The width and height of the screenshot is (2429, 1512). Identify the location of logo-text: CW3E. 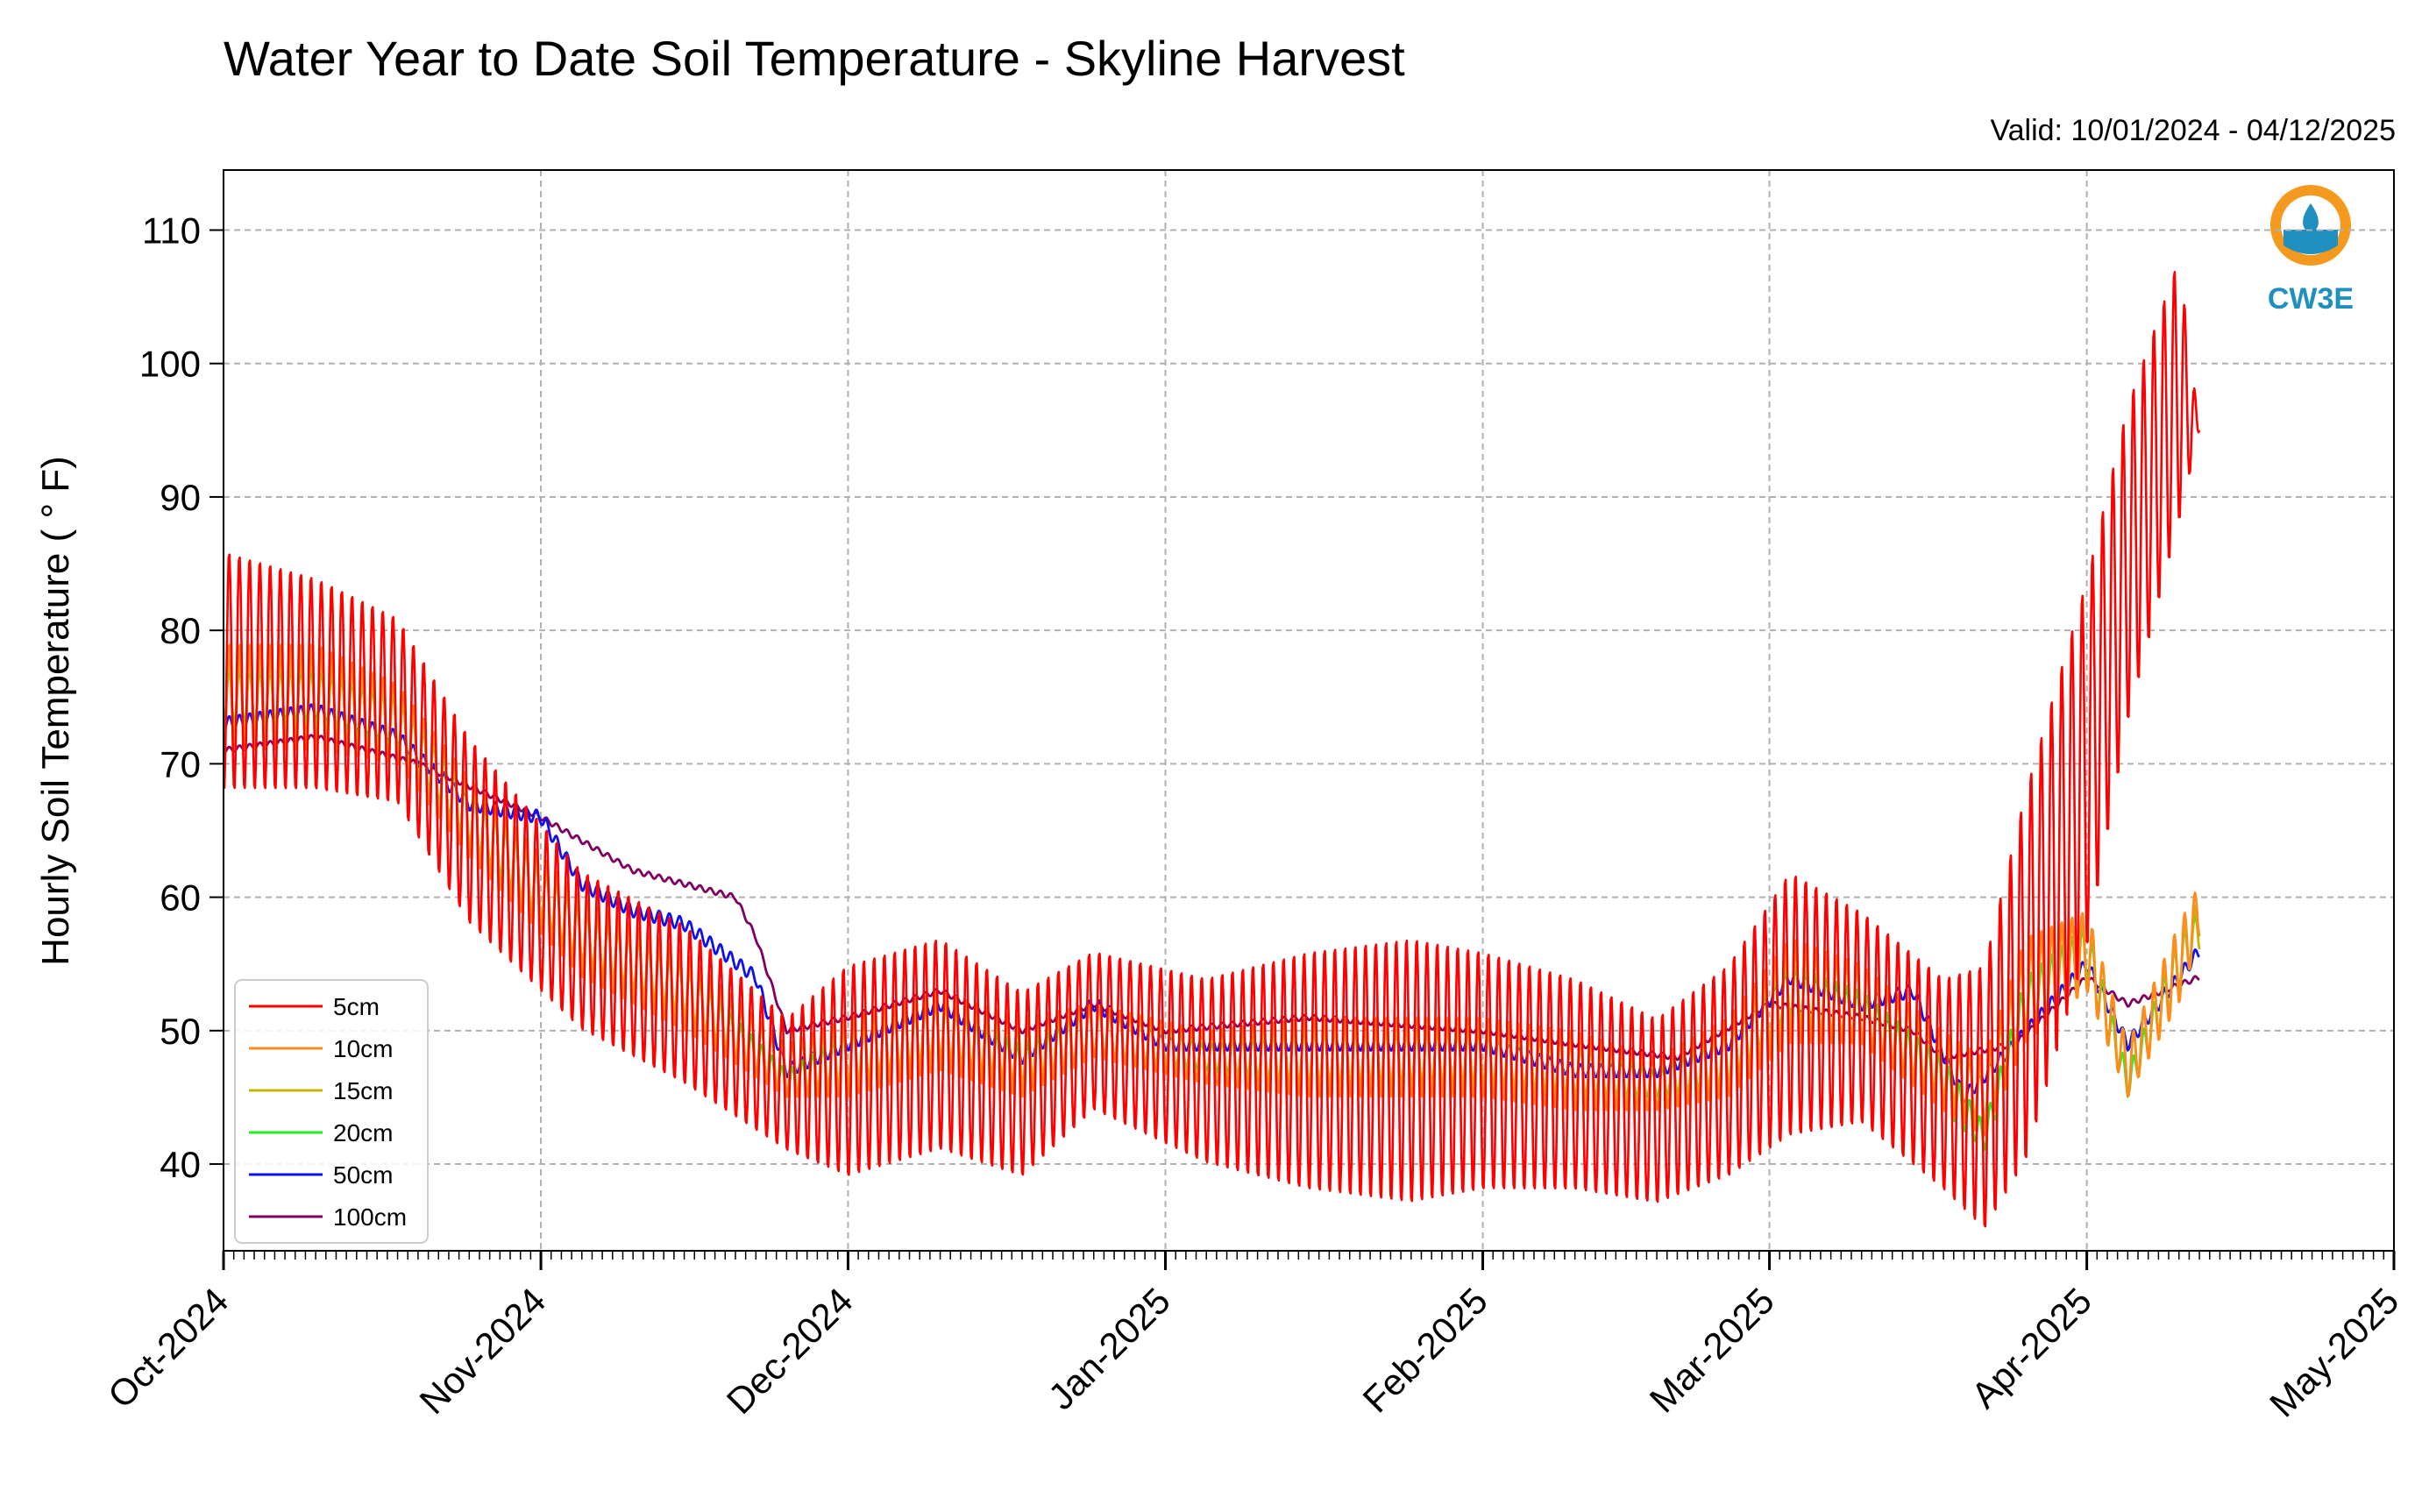
(2311, 299).